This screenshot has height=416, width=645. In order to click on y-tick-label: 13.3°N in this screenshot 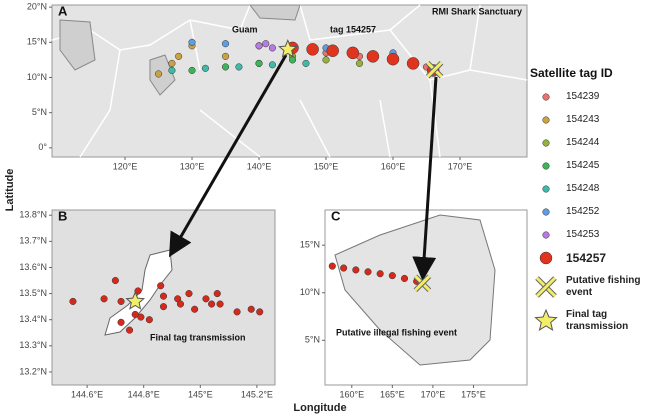, I will do `click(33, 345)`.